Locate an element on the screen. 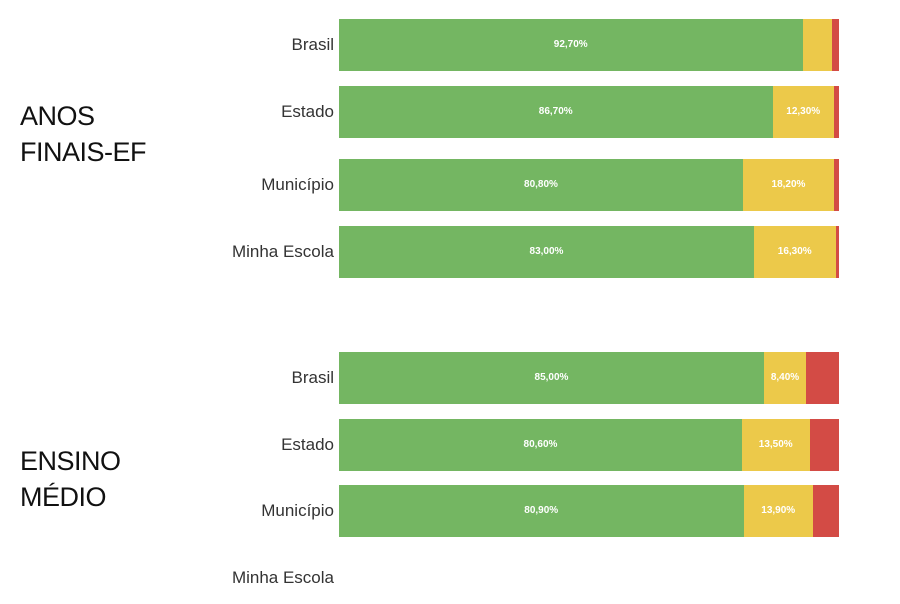  stacked-bar: 85,00% 8,40% is located at coordinates (589, 378).